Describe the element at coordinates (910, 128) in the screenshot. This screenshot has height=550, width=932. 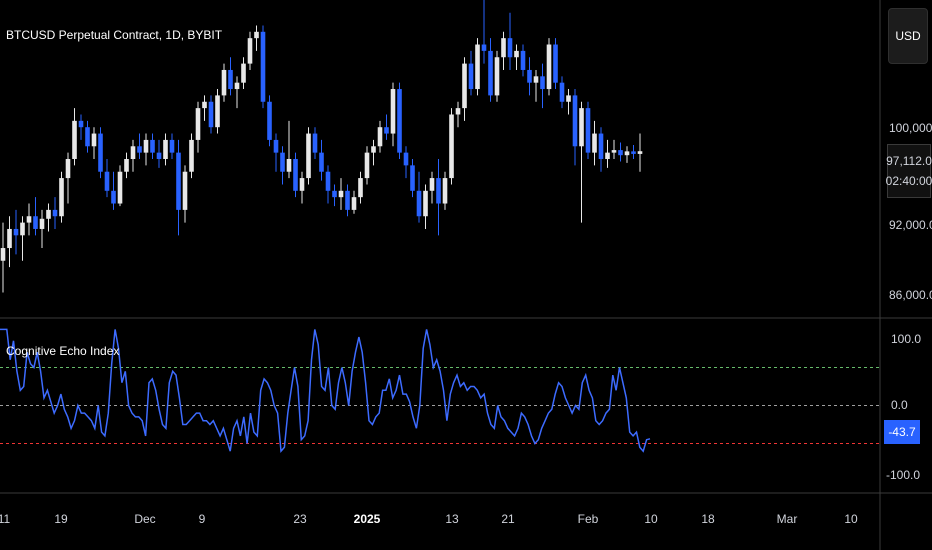
I see `price-tick-100000: 100,000.0` at that location.